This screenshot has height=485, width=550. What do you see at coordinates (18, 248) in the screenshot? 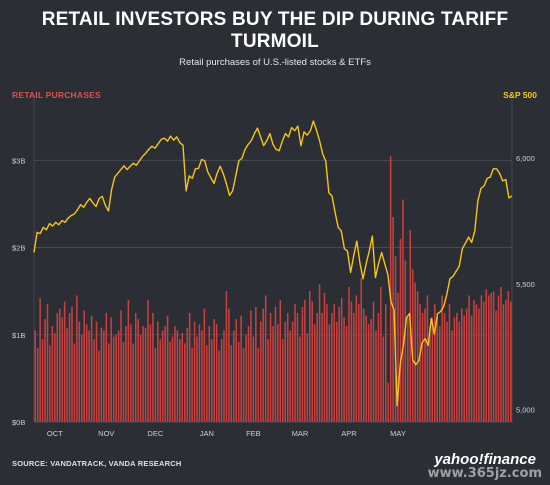
I see `left-tick-label: $2B` at bounding box center [18, 248].